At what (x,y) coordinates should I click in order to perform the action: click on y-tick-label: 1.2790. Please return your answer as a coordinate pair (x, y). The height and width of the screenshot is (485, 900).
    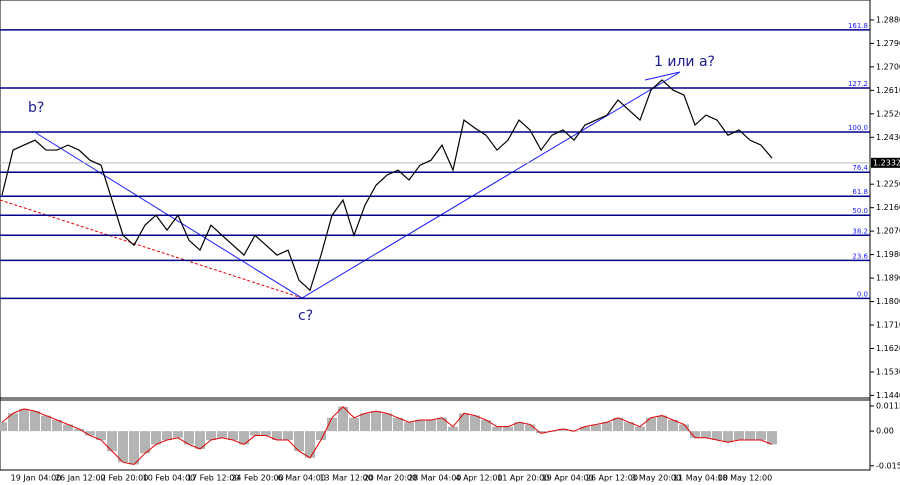
    Looking at the image, I should click on (888, 43).